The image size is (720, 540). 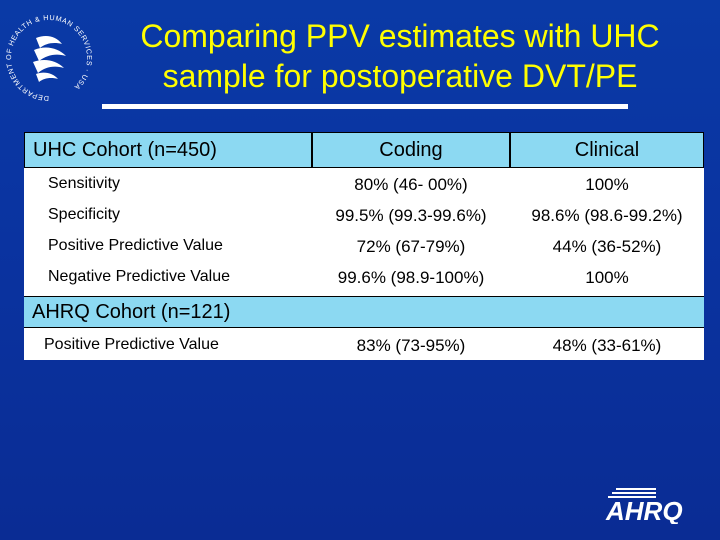 What do you see at coordinates (400, 36) in the screenshot?
I see `title-line-1: Comparing PPV estimates with UHC` at bounding box center [400, 36].